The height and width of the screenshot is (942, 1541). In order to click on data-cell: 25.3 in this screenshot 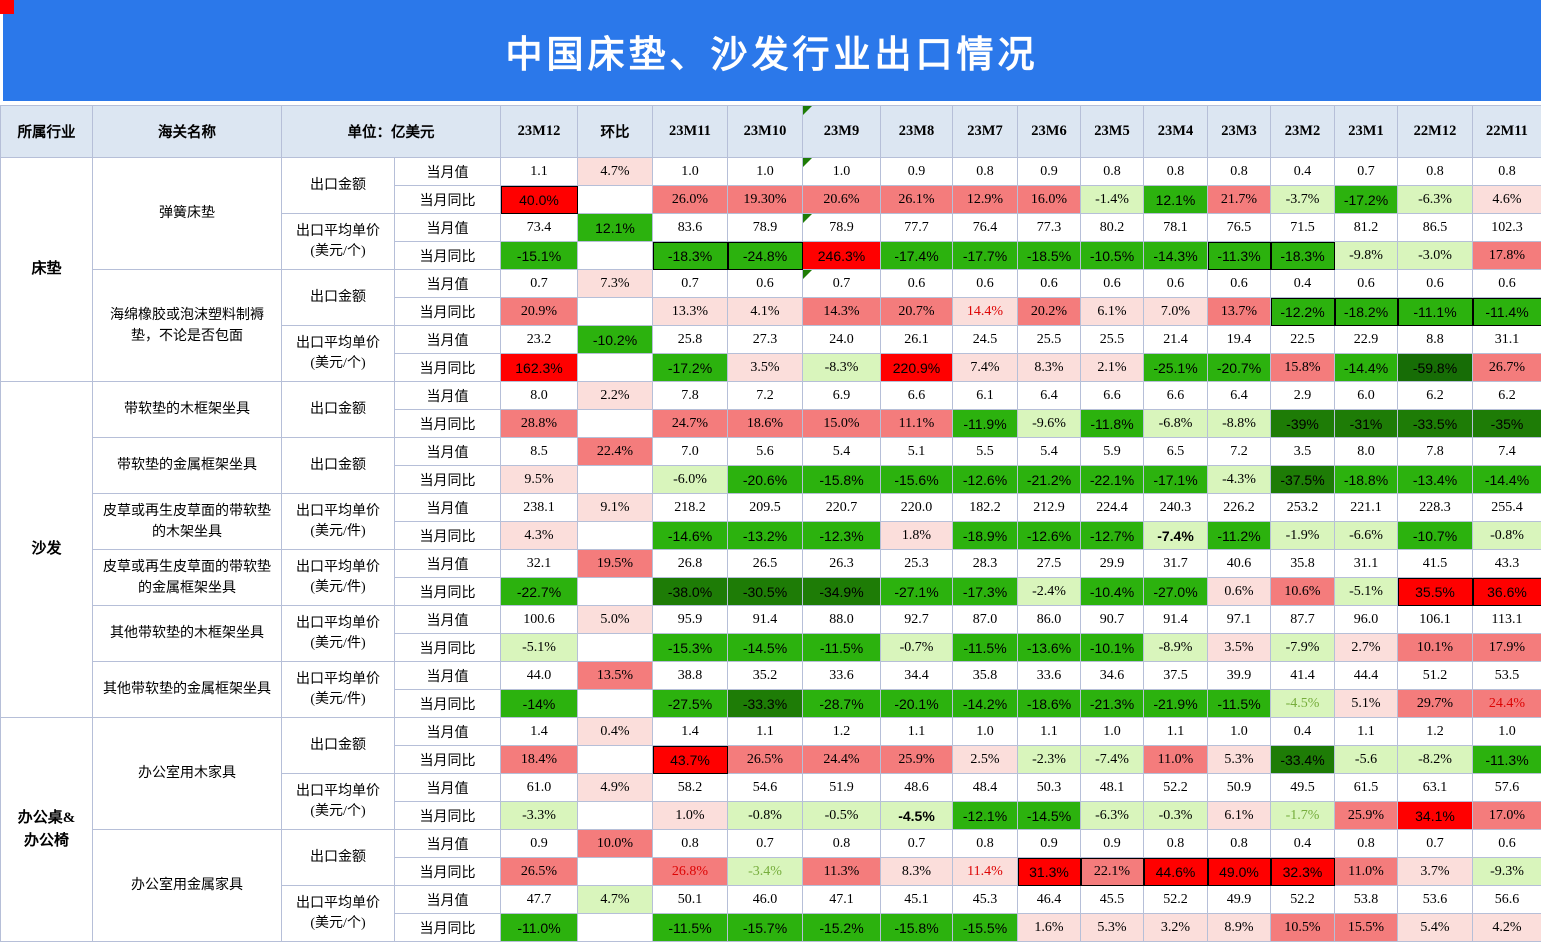, I will do `click(917, 564)`.